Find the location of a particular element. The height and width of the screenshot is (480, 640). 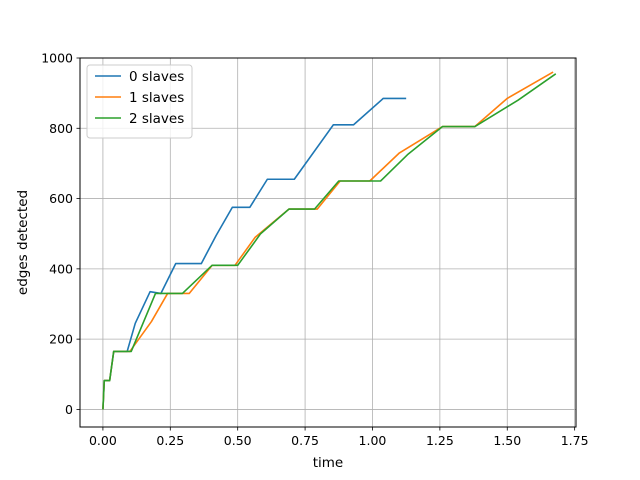

y-tick-label: 0 is located at coordinates (69, 409).